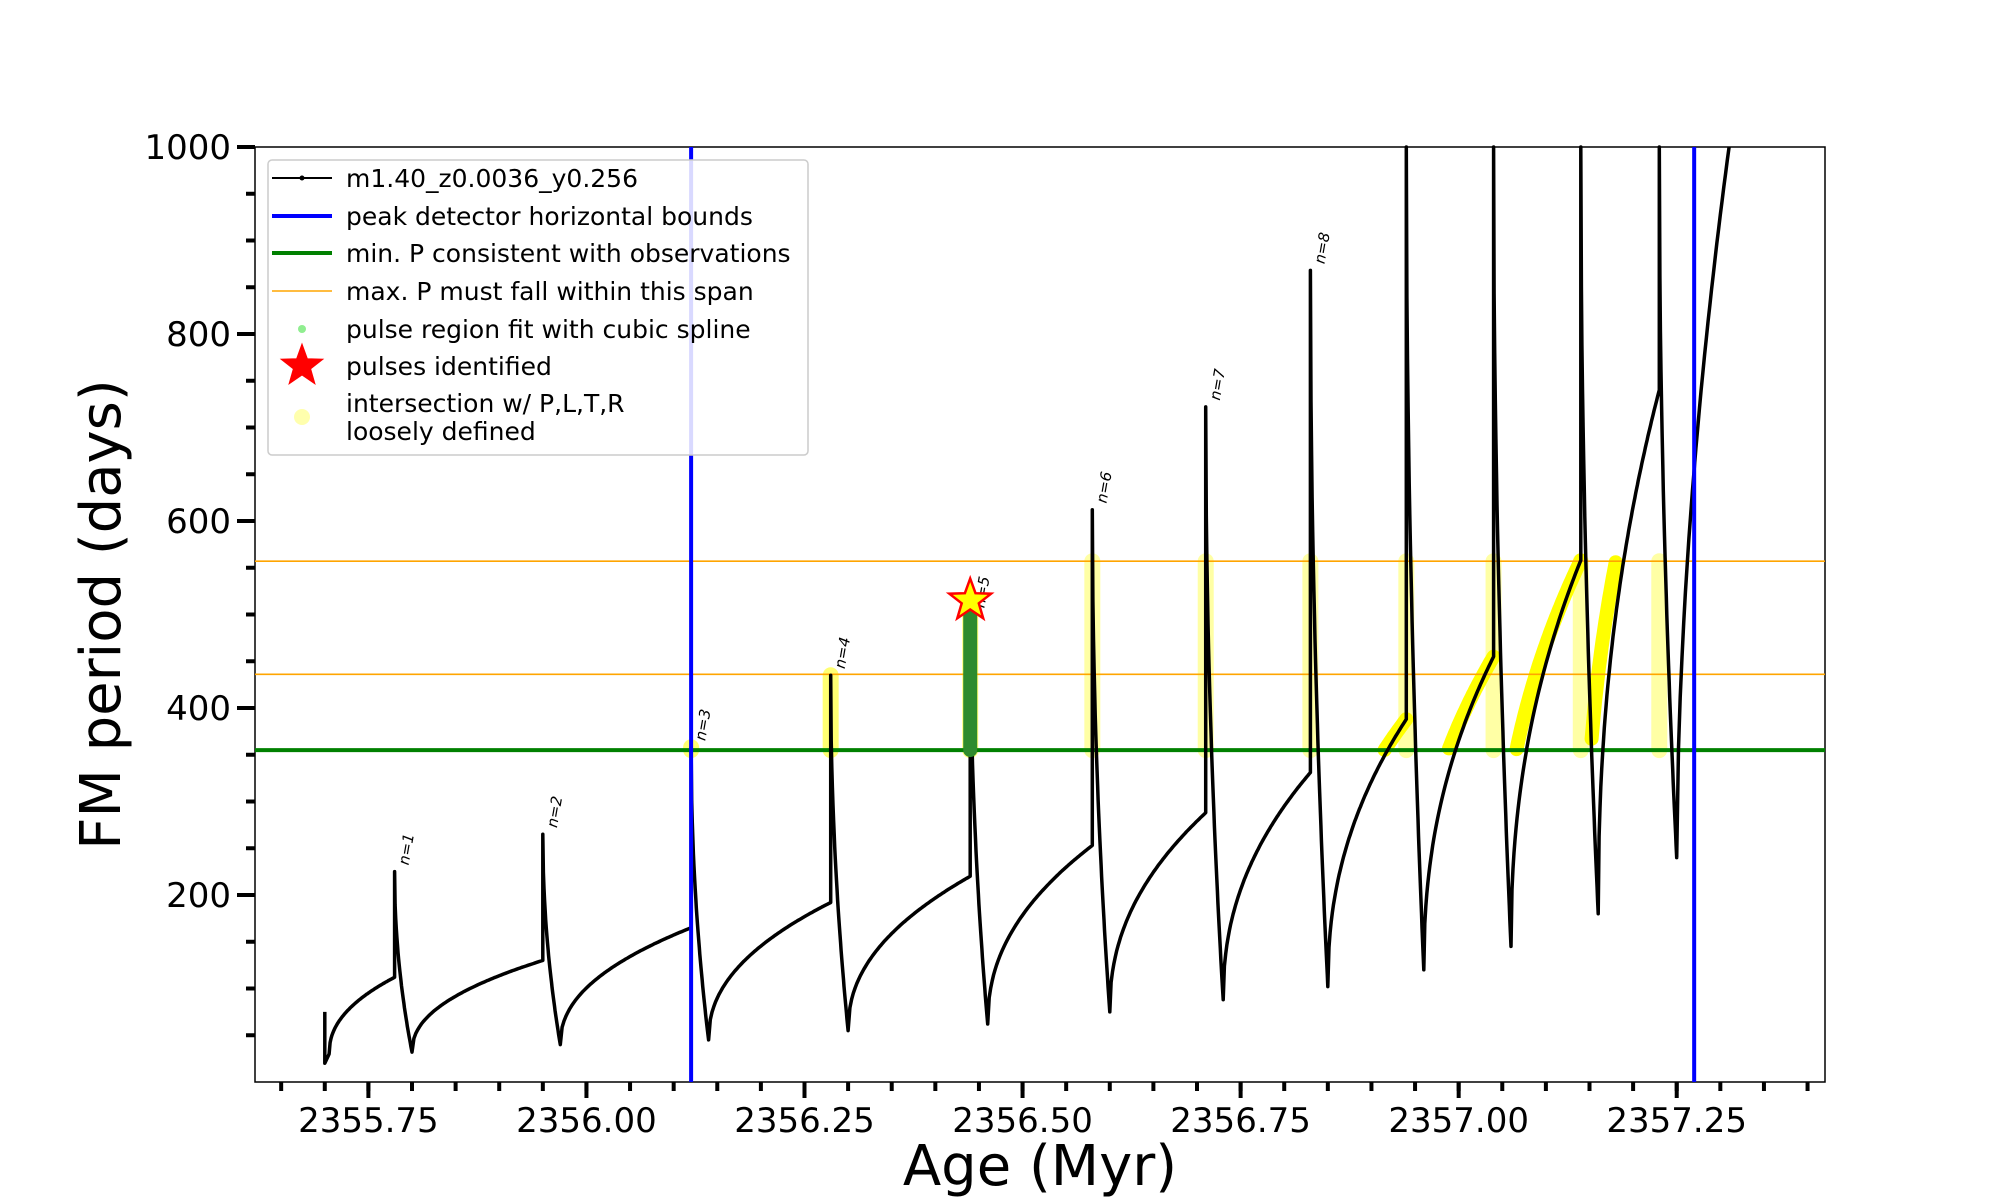 Image resolution: width=2000 pixels, height=1200 pixels. I want to click on y-tick-label: 1000, so click(187, 148).